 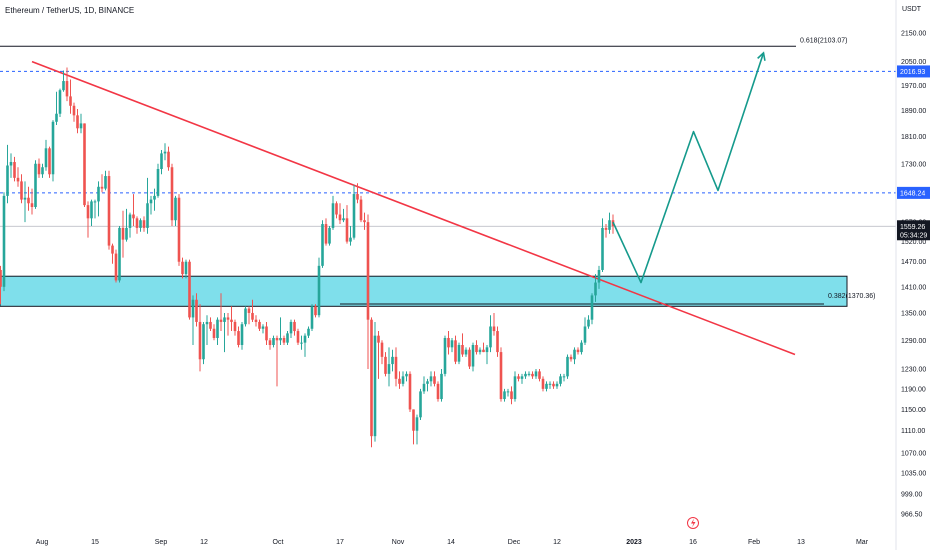 What do you see at coordinates (913, 431) in the screenshot?
I see `y-axis-tick-label: 1110.00` at bounding box center [913, 431].